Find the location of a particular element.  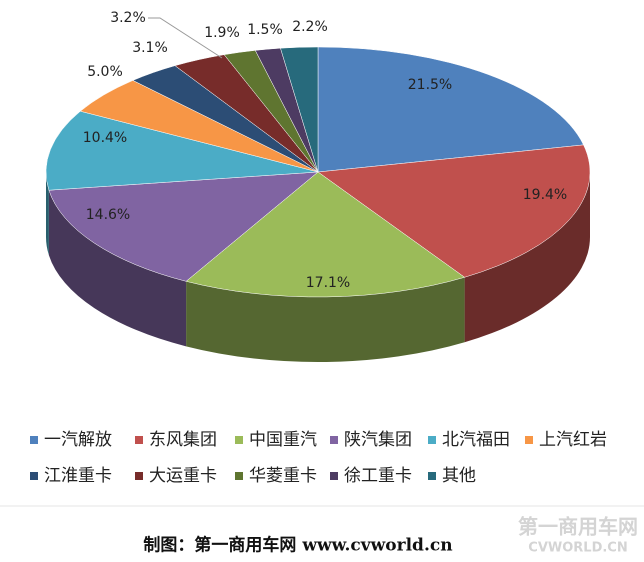

value-label: 10.4% is located at coordinates (105, 138).